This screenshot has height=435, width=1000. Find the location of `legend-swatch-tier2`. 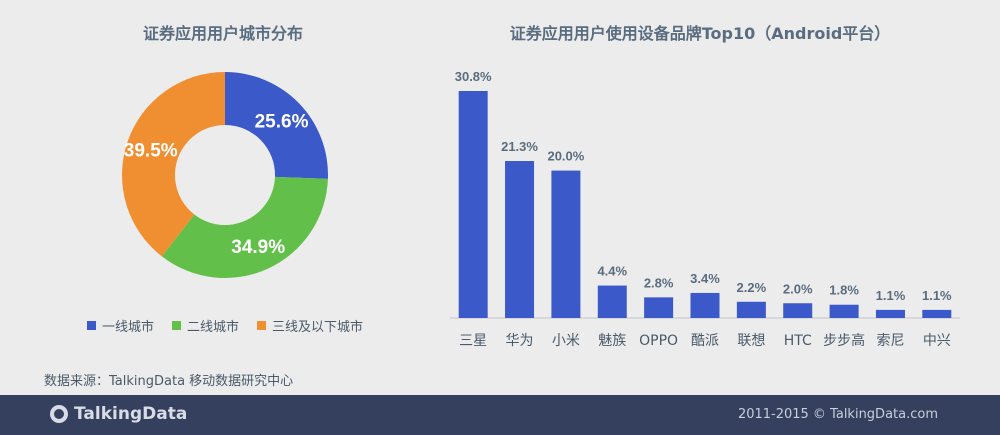

legend-swatch-tier2 is located at coordinates (177, 325).